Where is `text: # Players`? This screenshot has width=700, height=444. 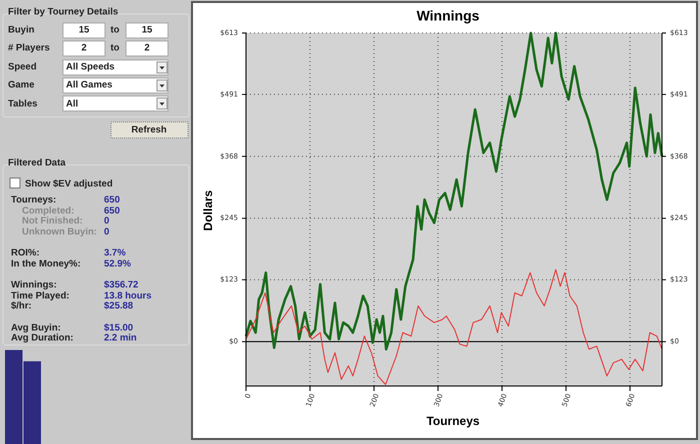 text: # Players is located at coordinates (29, 48).